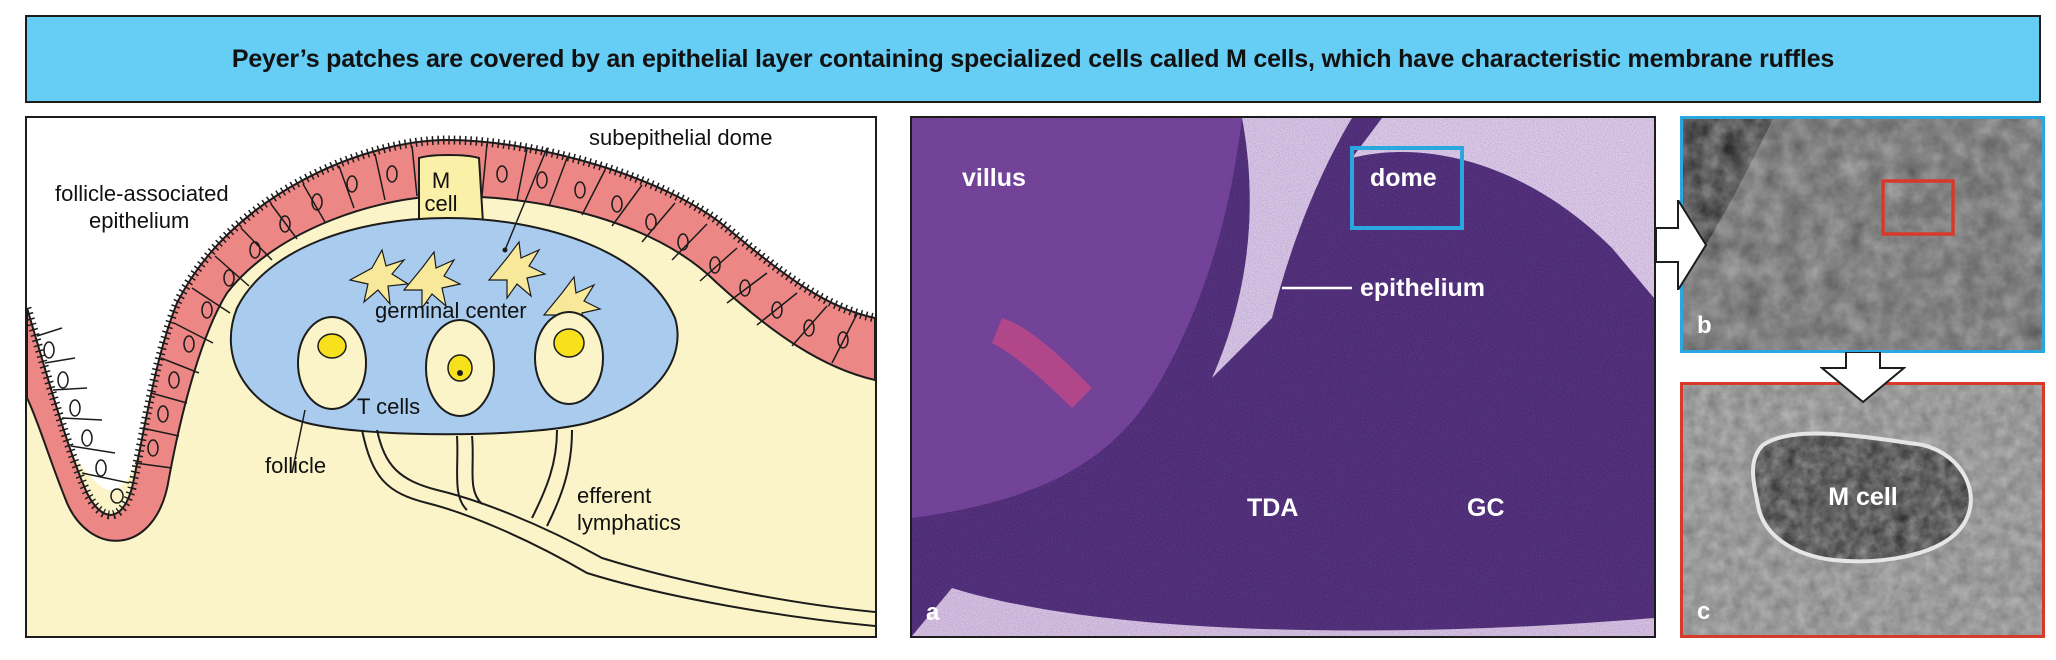  I want to click on follicles, so click(450, 364).